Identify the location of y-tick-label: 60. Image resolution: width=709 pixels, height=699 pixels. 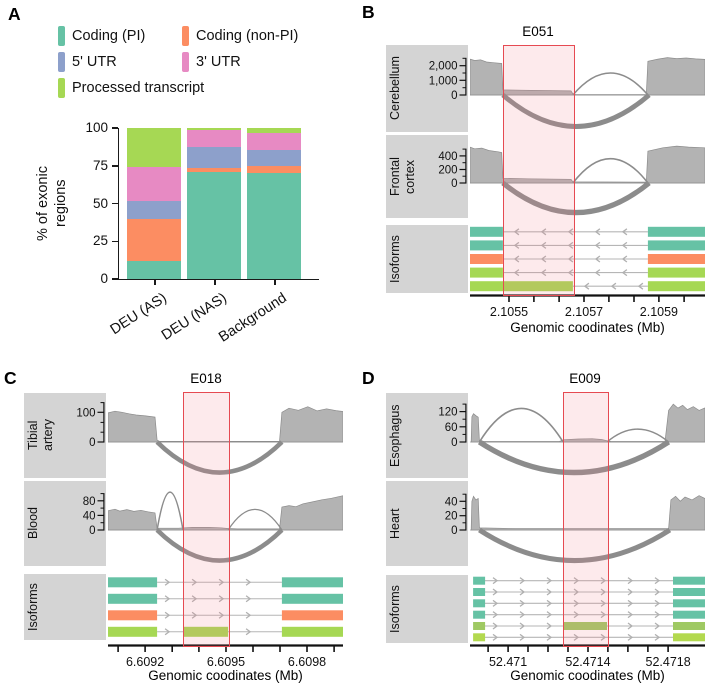
(451, 428).